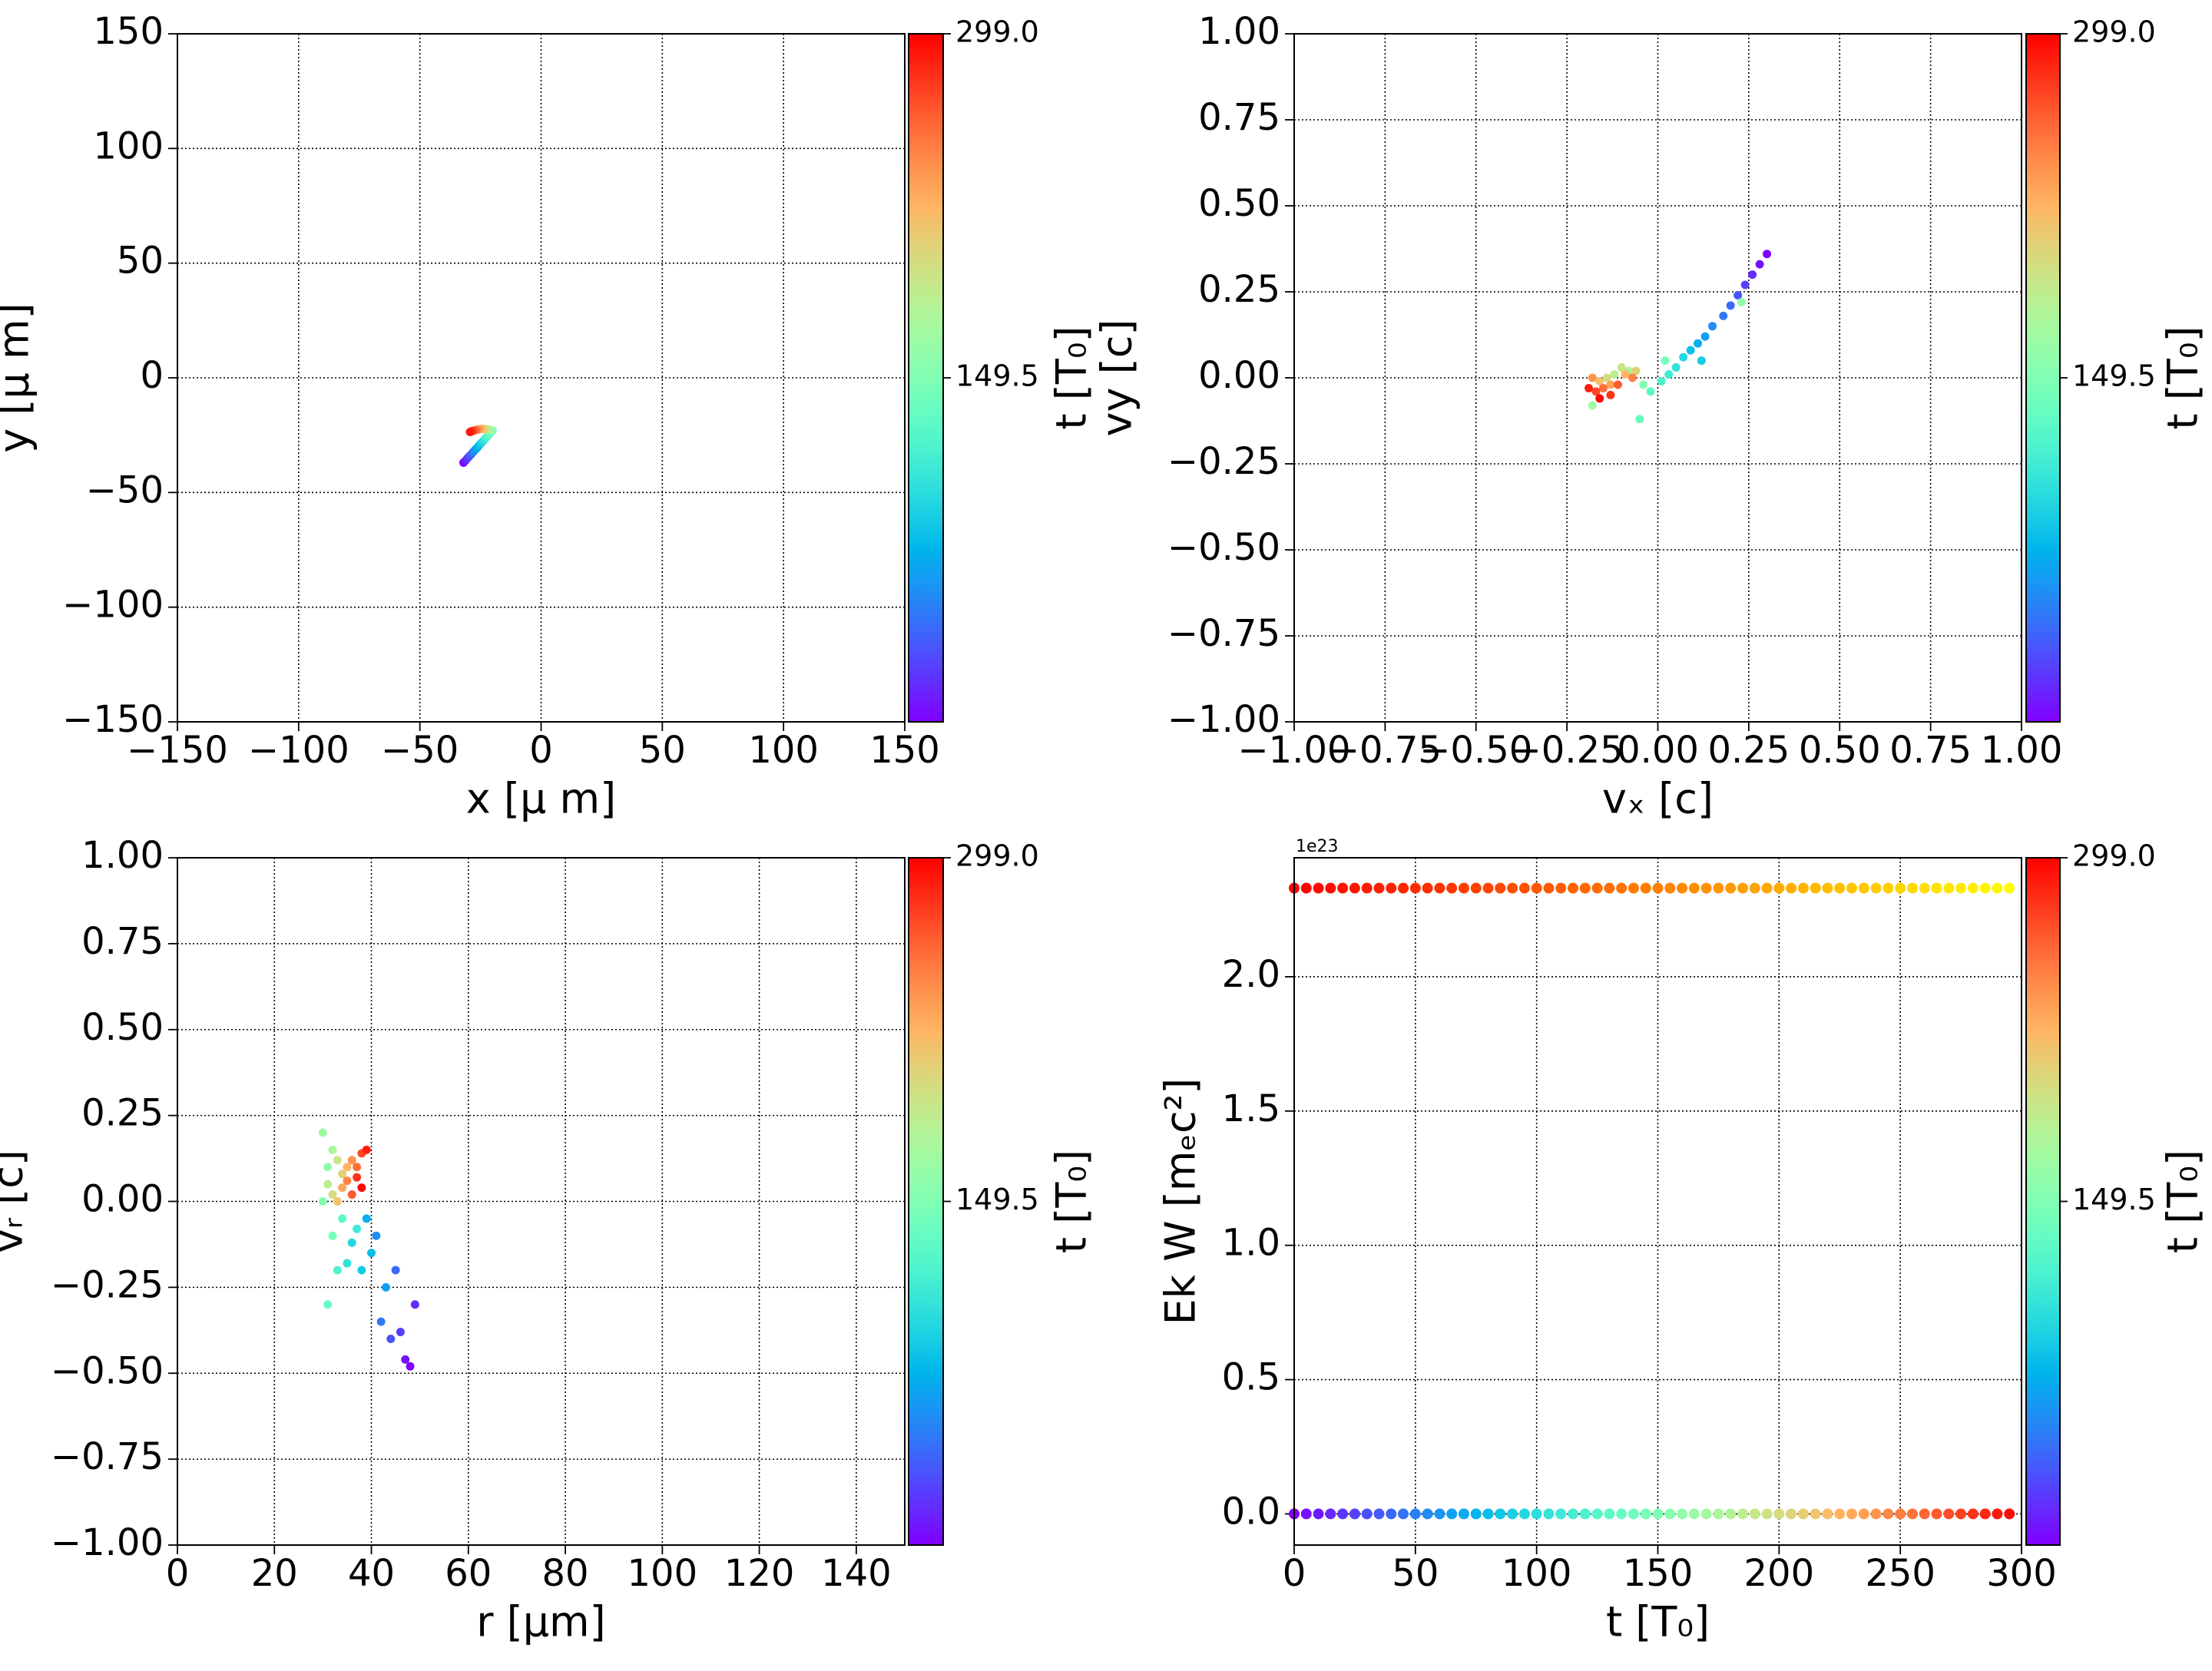 Image resolution: width=2212 pixels, height=1671 pixels. Describe the element at coordinates (2022, 1573) in the screenshot. I see `x-tick-label: 300` at that location.